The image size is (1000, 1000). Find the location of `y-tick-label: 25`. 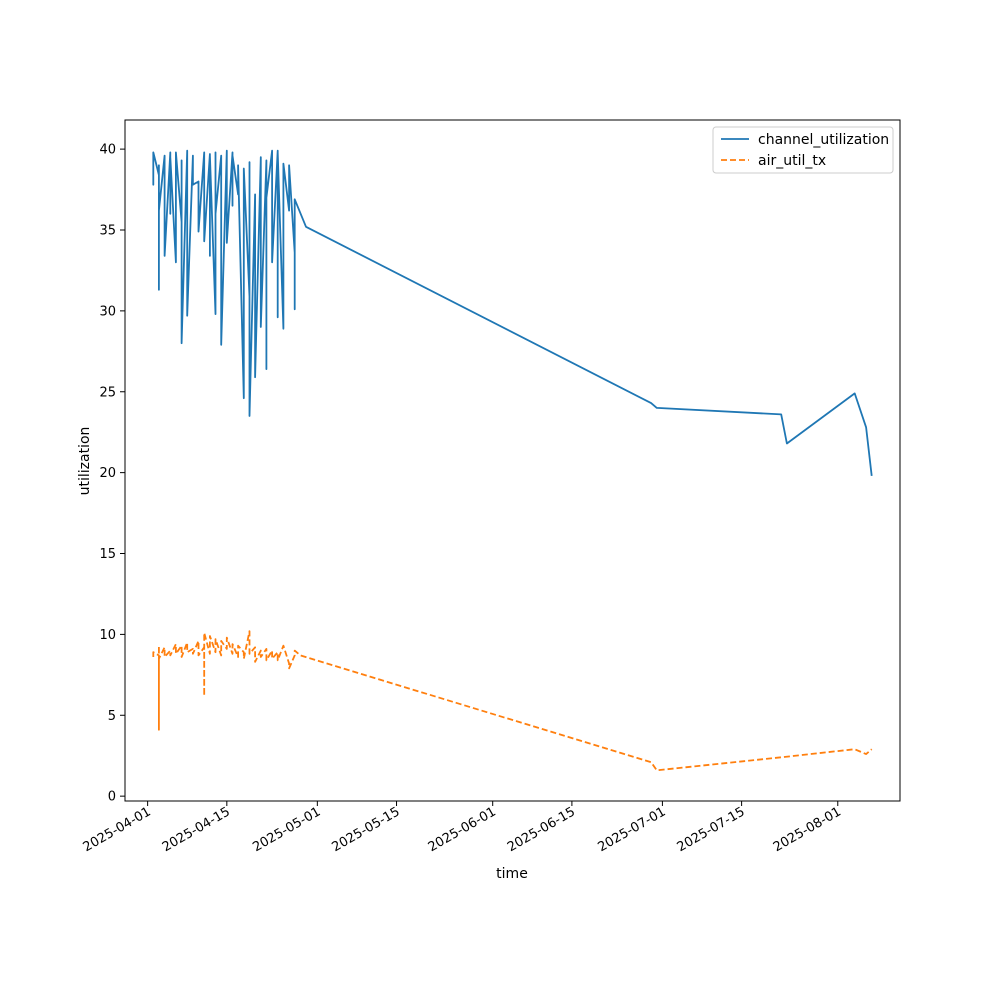

y-tick-label: 25 is located at coordinates (107, 392).